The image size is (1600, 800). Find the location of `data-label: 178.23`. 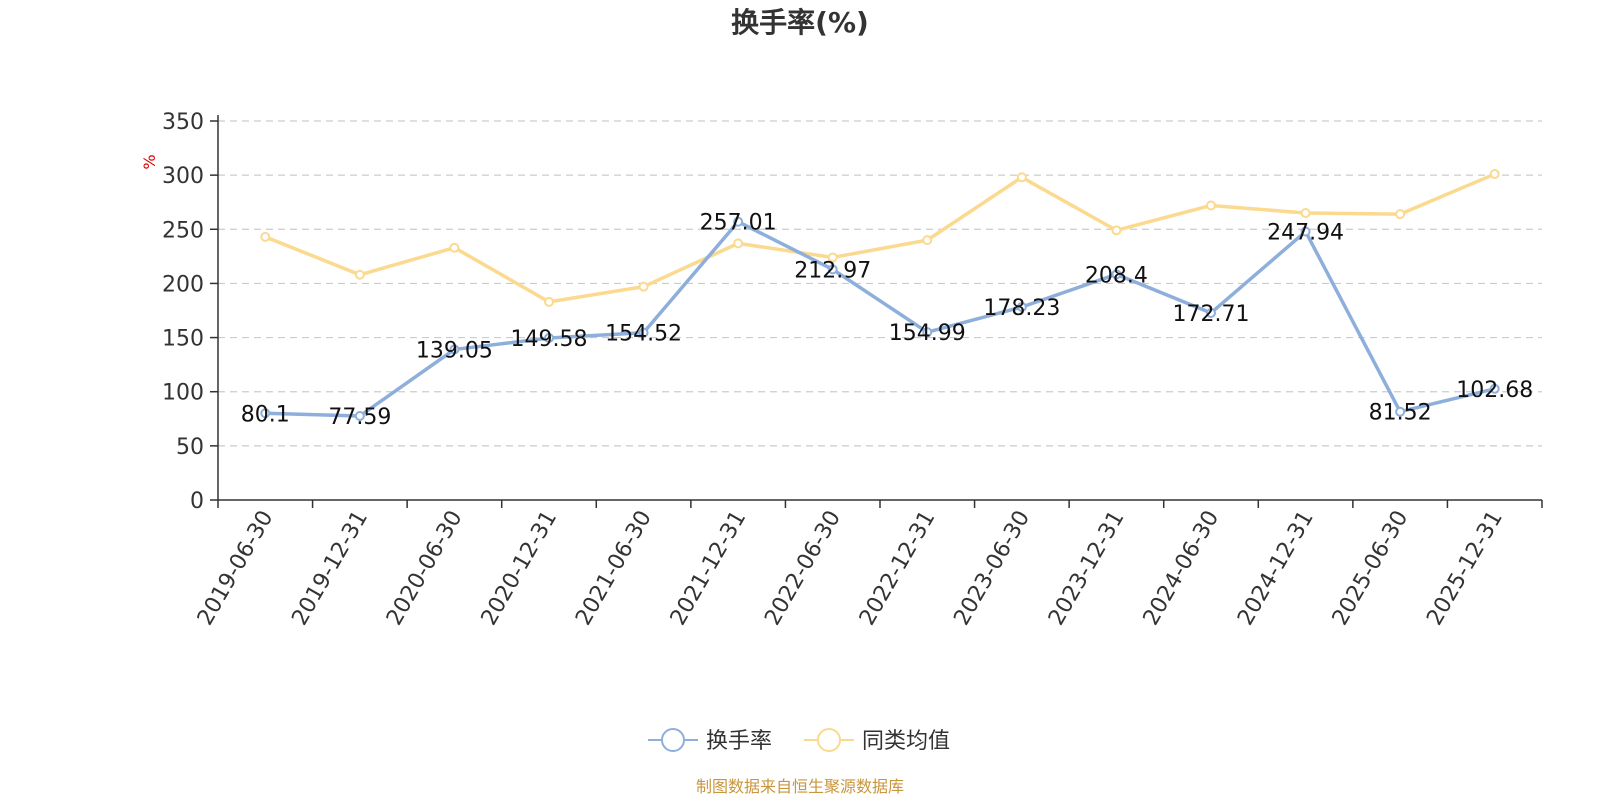

data-label: 178.23 is located at coordinates (1021, 308).